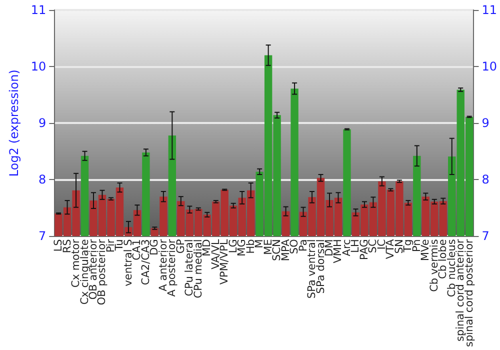  I want to click on y-axis-title: Log2 (expression), so click(14, 123).